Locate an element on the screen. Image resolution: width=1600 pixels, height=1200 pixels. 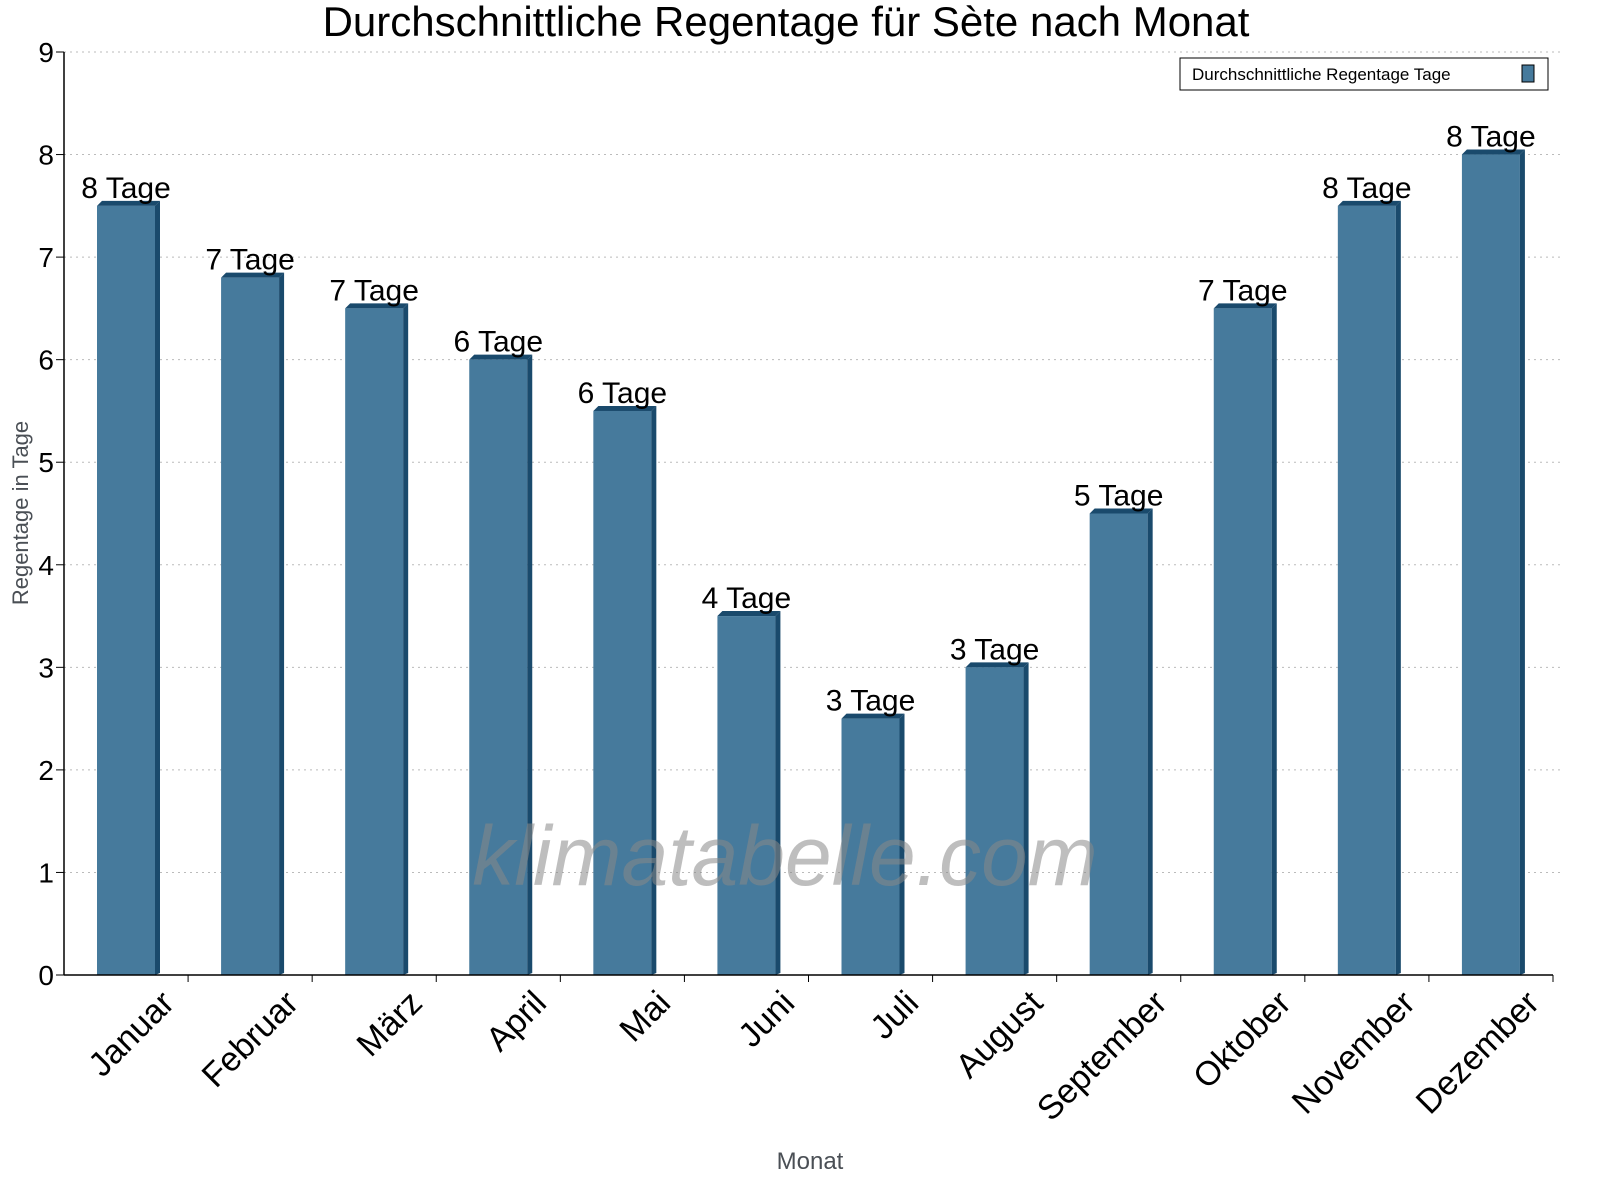
x-tick-label: Januar is located at coordinates (131, 1034).